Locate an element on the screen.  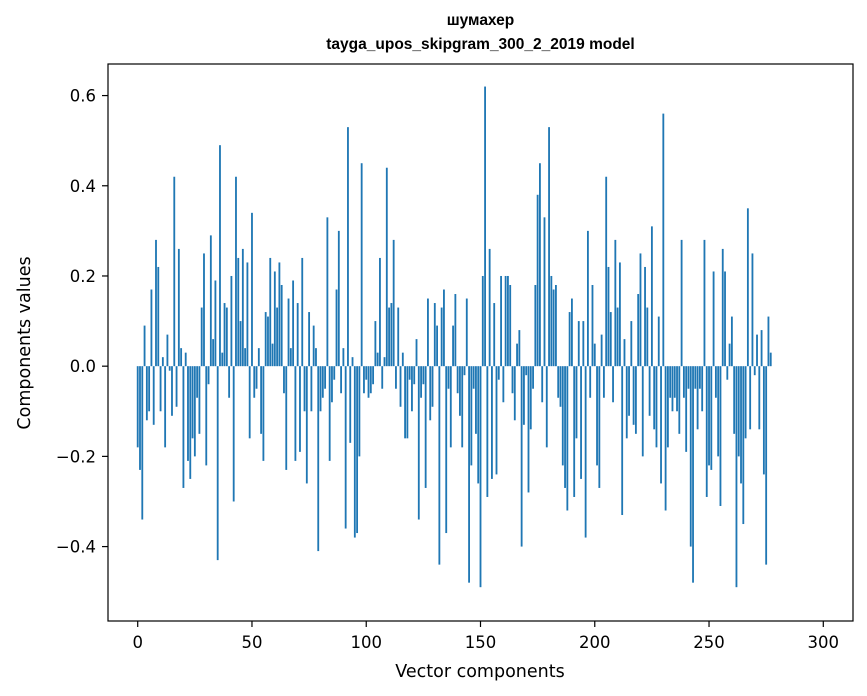
y-tick-label: 0.6 is located at coordinates (83, 96).